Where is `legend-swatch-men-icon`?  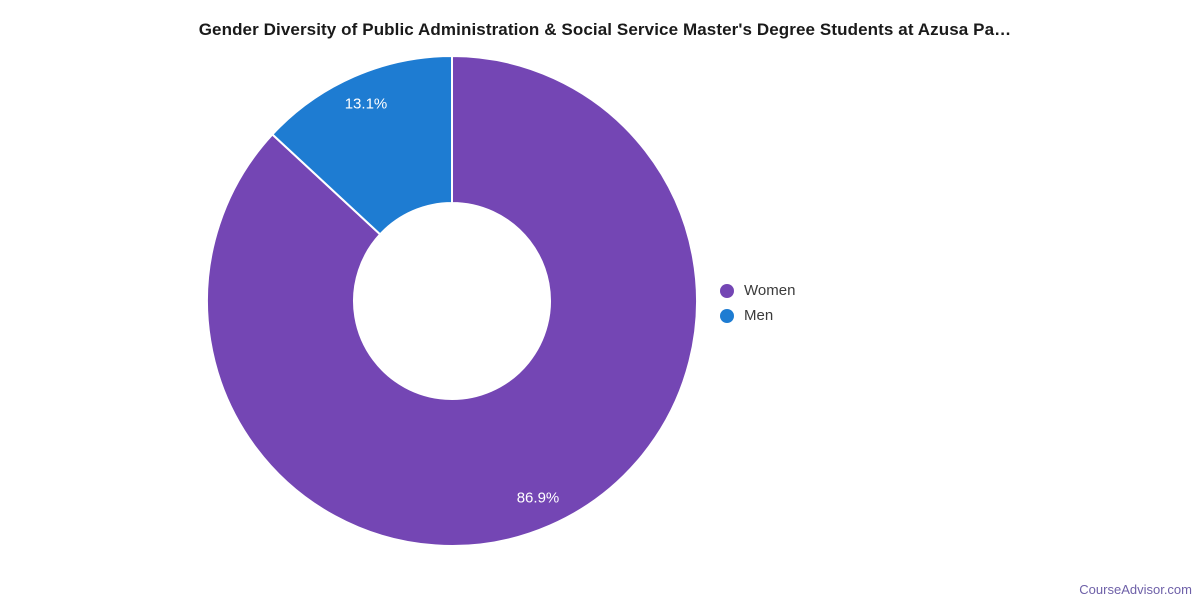 legend-swatch-men-icon is located at coordinates (727, 315).